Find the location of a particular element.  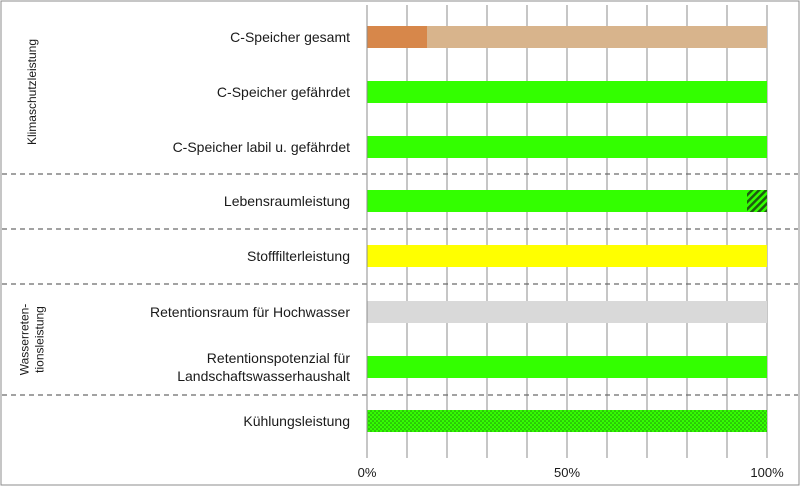

group-label: tionsleistung is located at coordinates (40, 339).